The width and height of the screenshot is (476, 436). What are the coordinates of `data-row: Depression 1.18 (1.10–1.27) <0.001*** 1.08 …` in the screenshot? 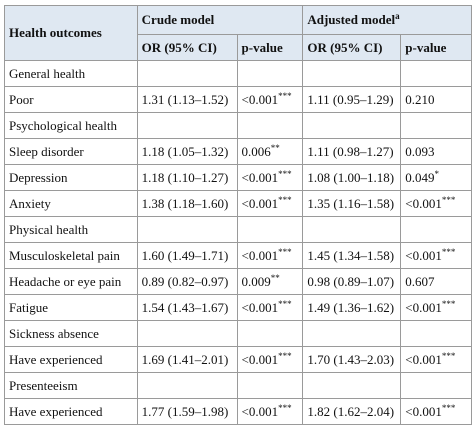 It's located at (238, 177).